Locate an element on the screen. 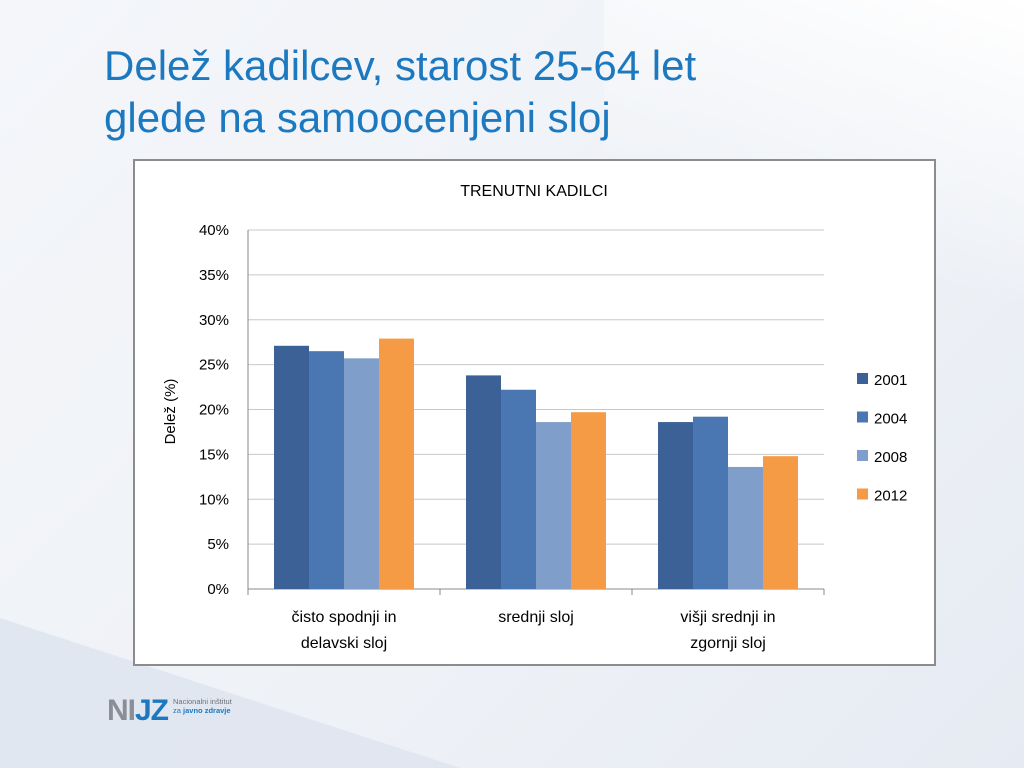 The height and width of the screenshot is (768, 1024). x-category-label: srednji sloj is located at coordinates (536, 617).